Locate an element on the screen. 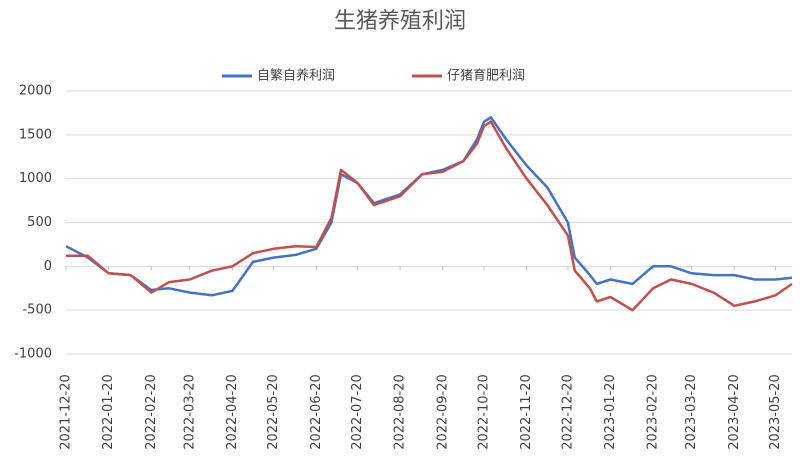  y-tick-label: -500 is located at coordinates (37, 310).